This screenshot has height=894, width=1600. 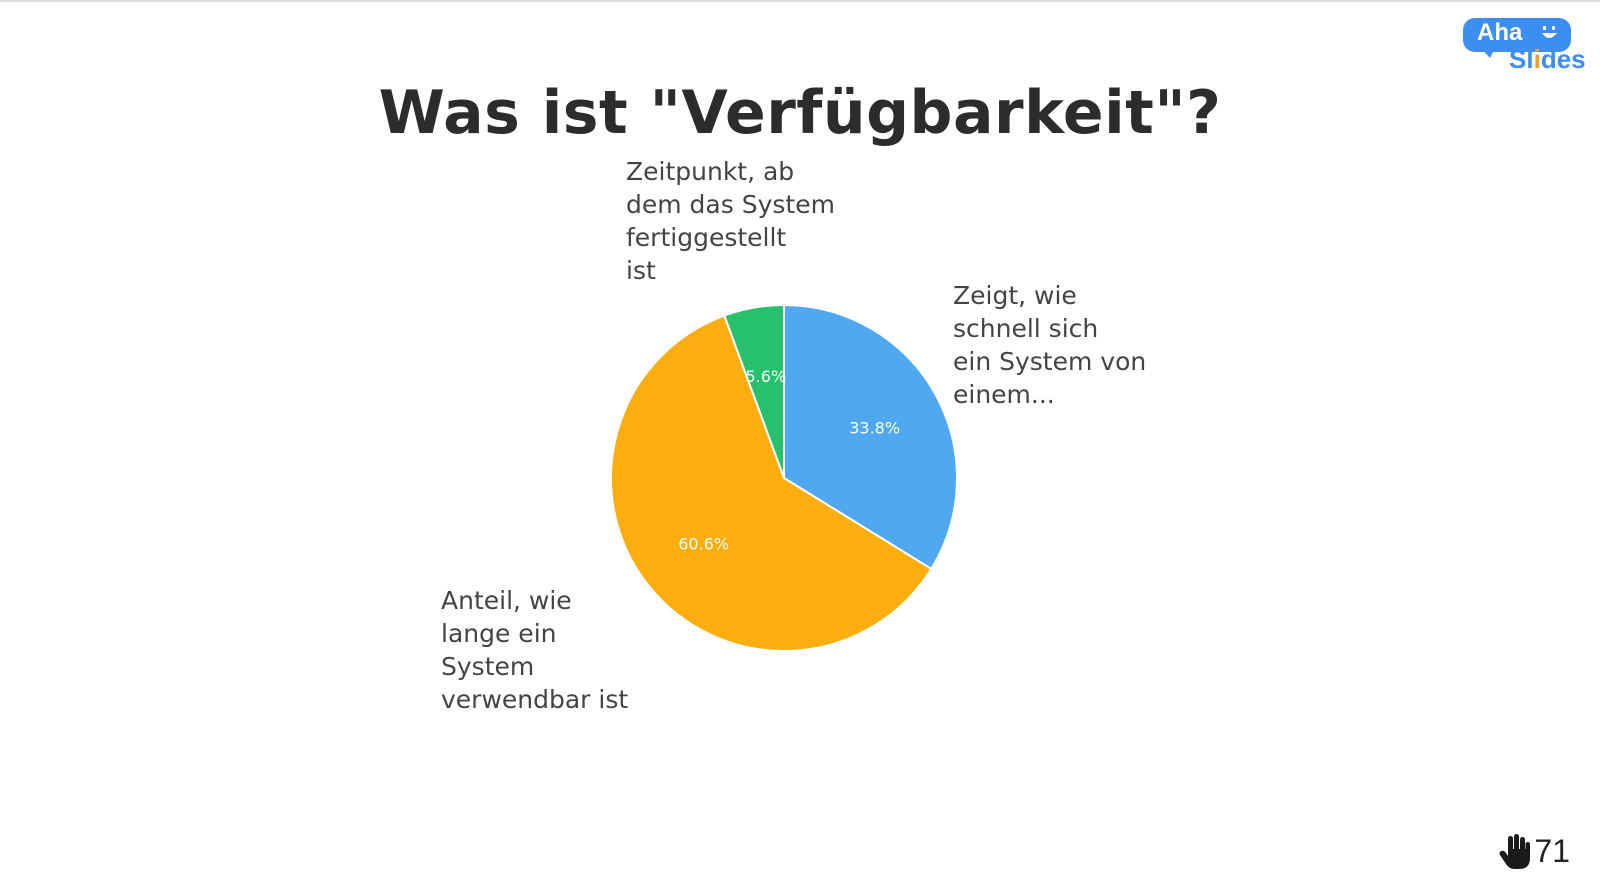 What do you see at coordinates (766, 376) in the screenshot?
I see `slice-value-label: 5.6%` at bounding box center [766, 376].